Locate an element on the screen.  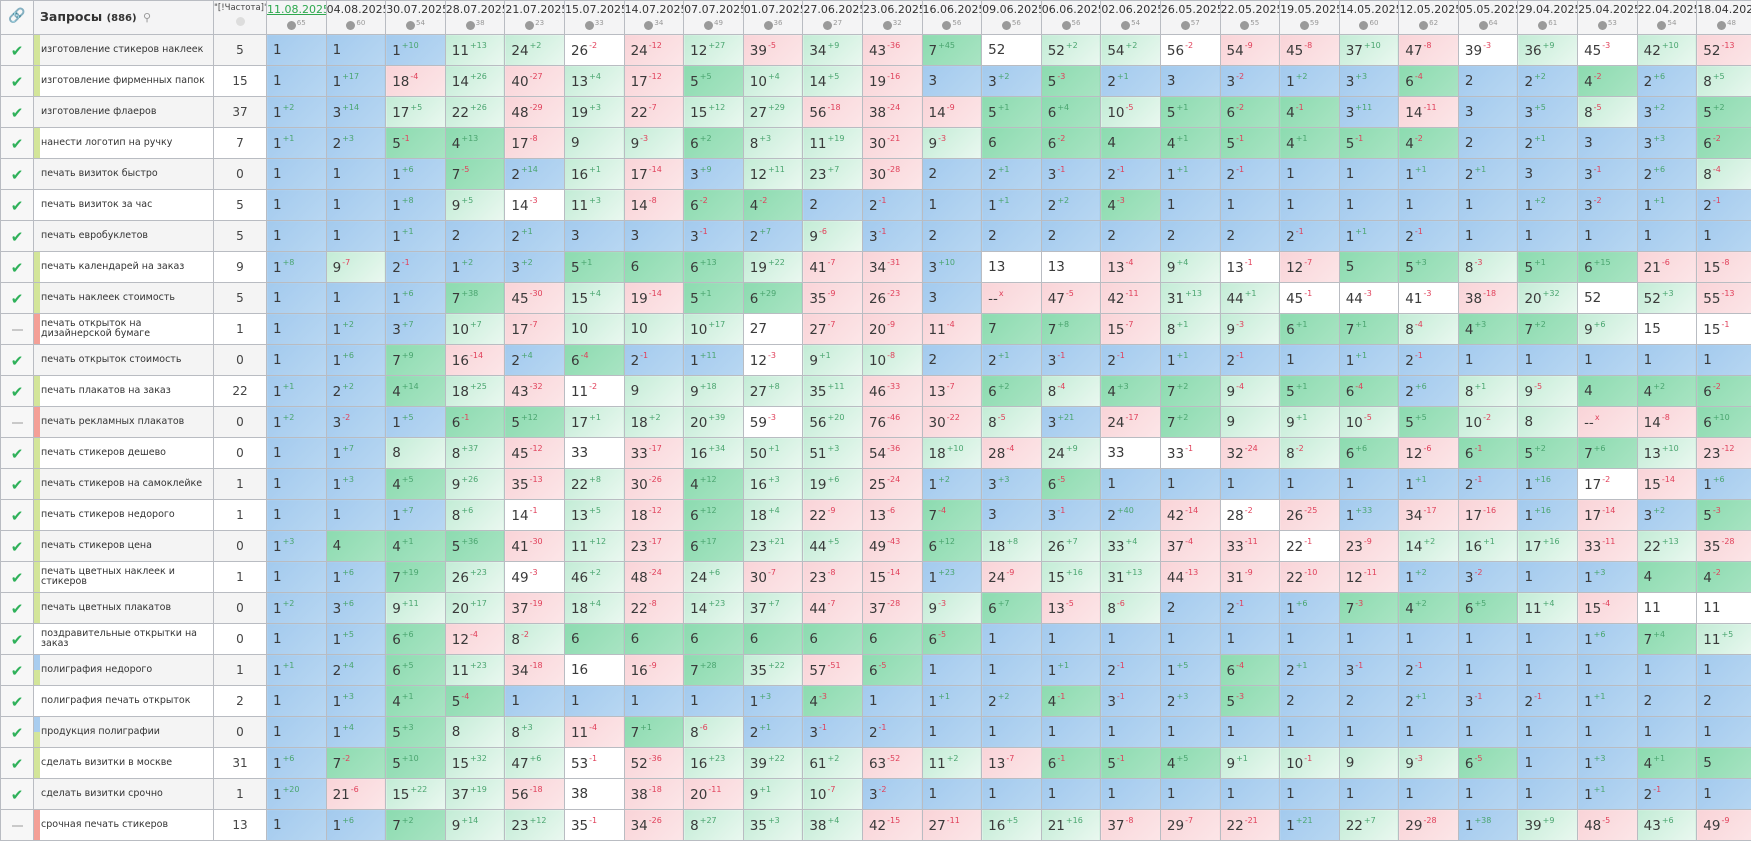
position-cell: 17+1 is located at coordinates (594, 422).